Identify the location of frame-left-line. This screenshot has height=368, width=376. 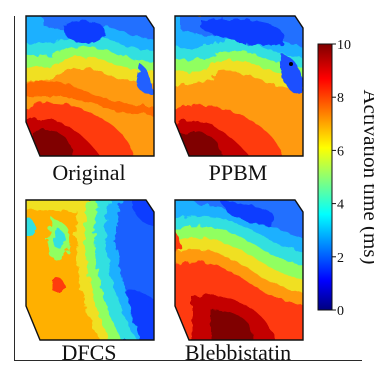
(14, 188).